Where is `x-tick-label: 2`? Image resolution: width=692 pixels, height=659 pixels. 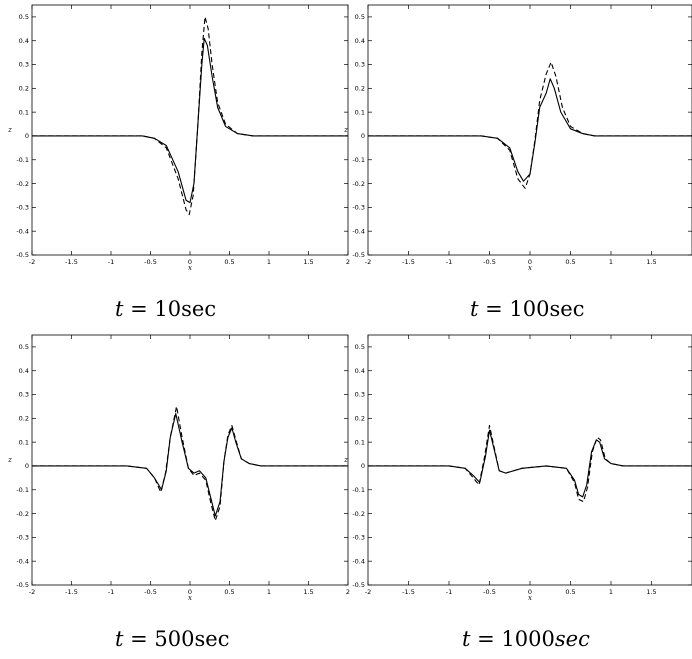
x-tick-label: 2 is located at coordinates (348, 262).